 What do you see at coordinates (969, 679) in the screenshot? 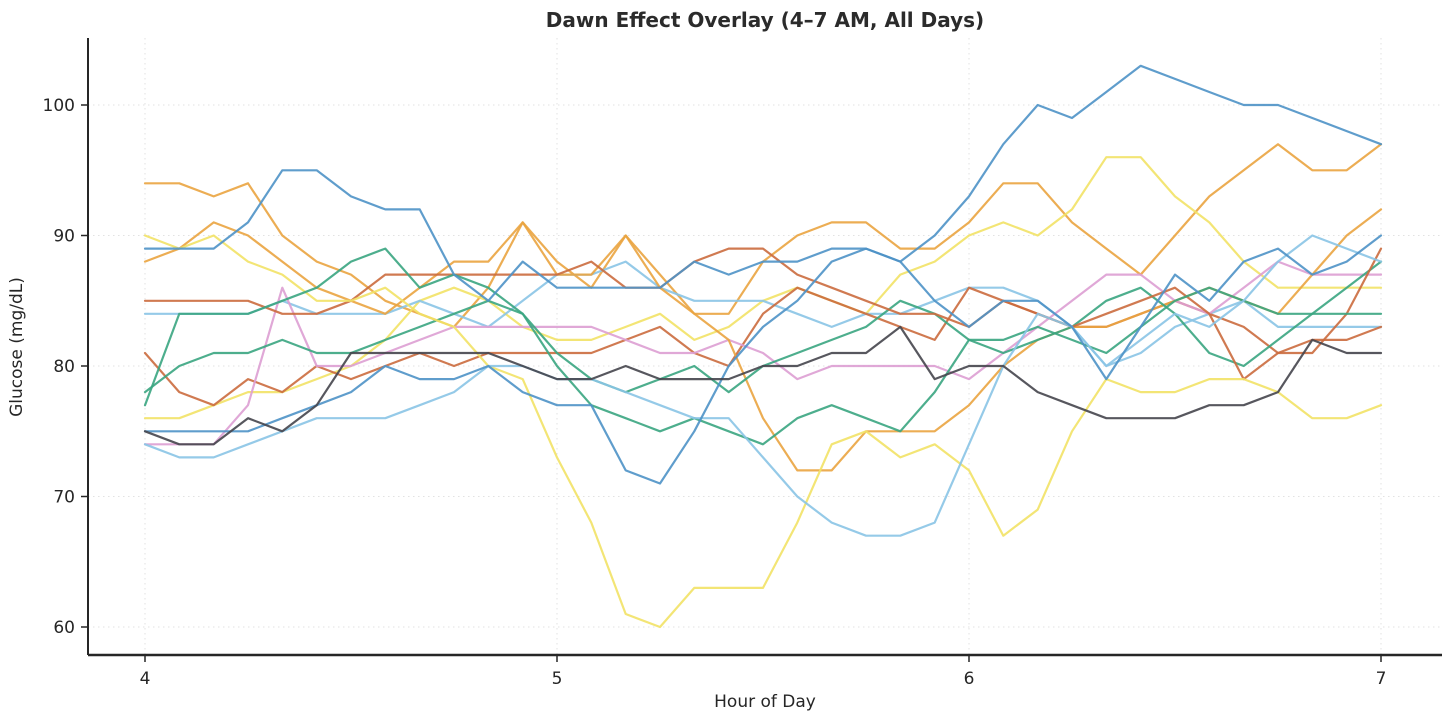
I see `x-tick-label: 6` at bounding box center [969, 679].